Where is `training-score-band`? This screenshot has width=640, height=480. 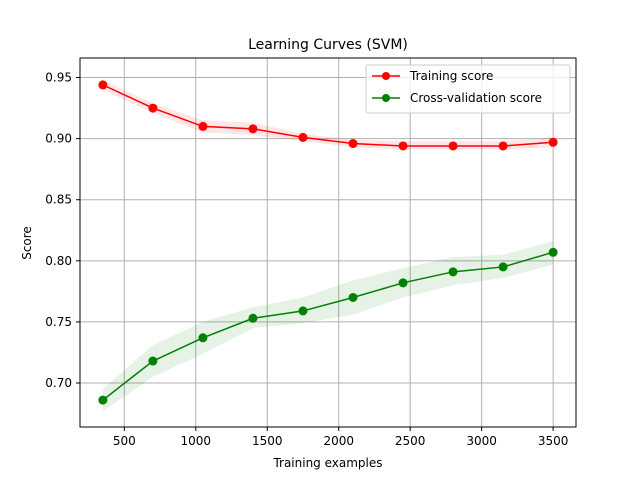 training-score-band is located at coordinates (328, 114).